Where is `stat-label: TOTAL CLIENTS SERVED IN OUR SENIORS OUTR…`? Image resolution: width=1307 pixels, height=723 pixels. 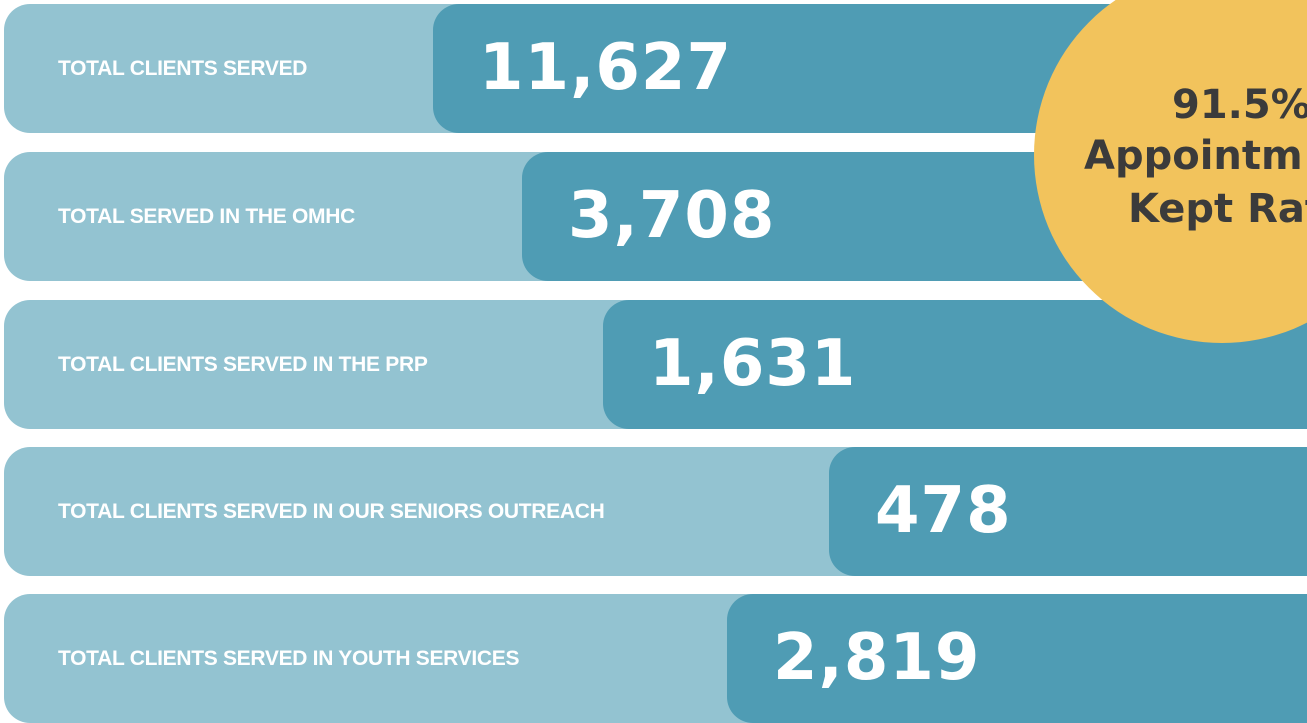 stat-label: TOTAL CLIENTS SERVED IN OUR SENIORS OUTR… is located at coordinates (331, 511).